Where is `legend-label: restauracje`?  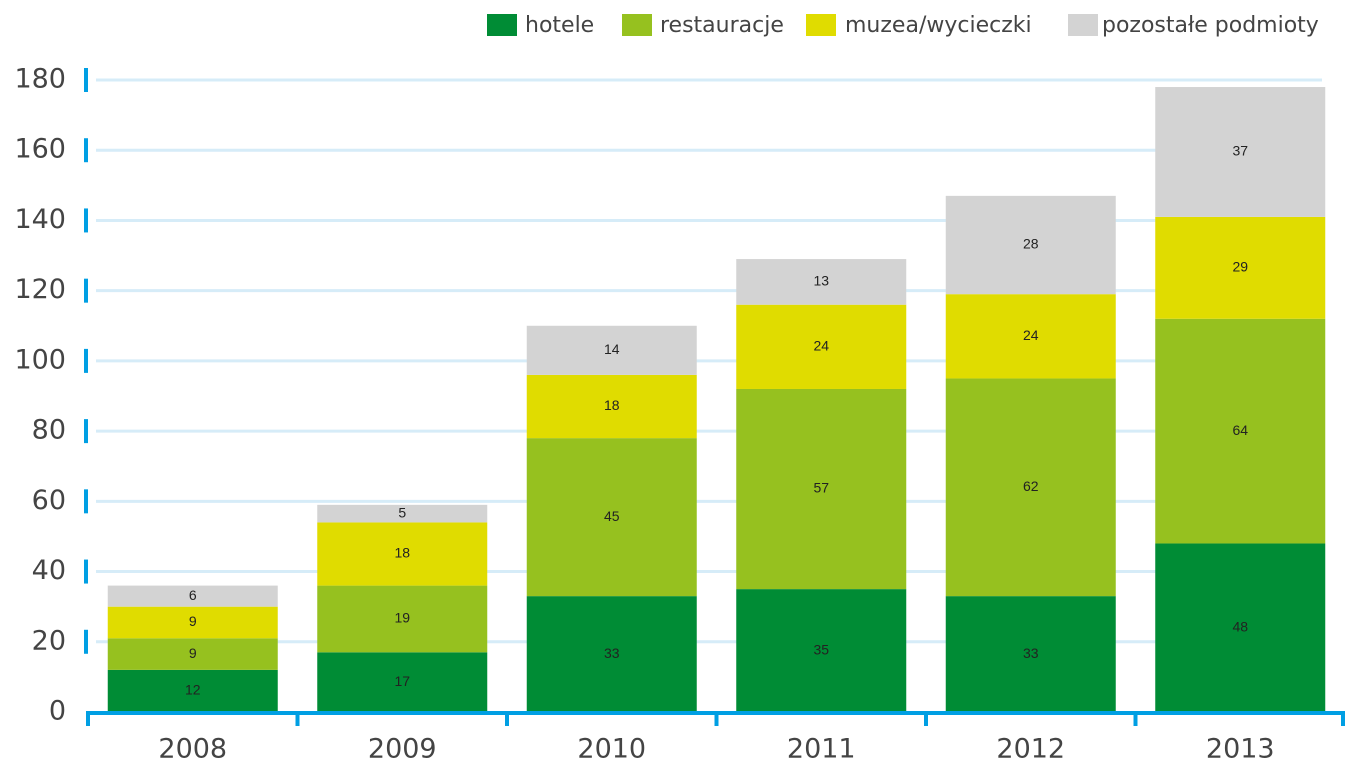
legend-label: restauracje is located at coordinates (722, 25).